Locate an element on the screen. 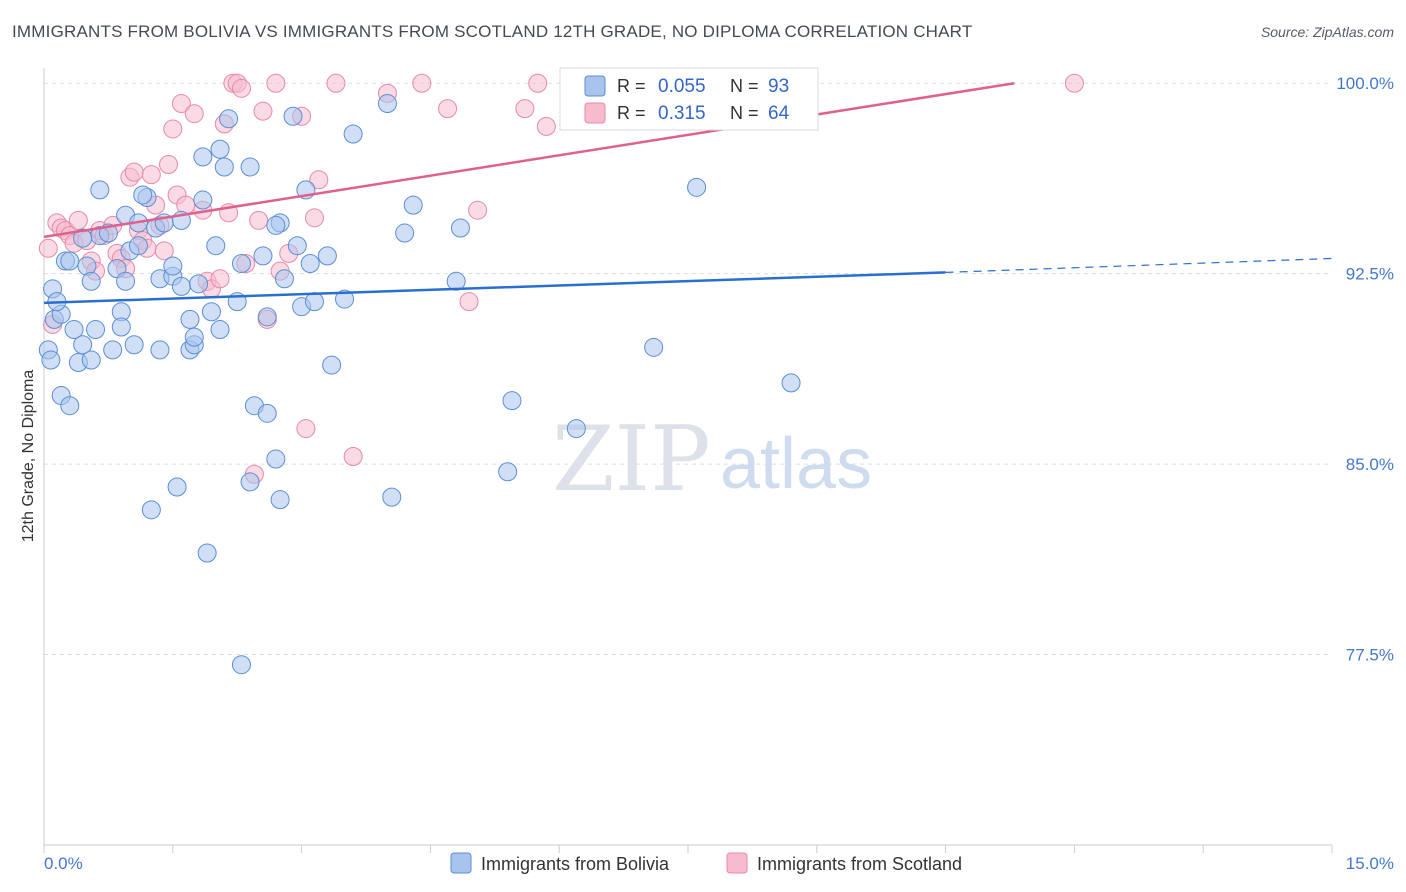 This screenshot has width=1406, height=892. stats-legend-r-bolivia: 0.055 is located at coordinates (682, 86).